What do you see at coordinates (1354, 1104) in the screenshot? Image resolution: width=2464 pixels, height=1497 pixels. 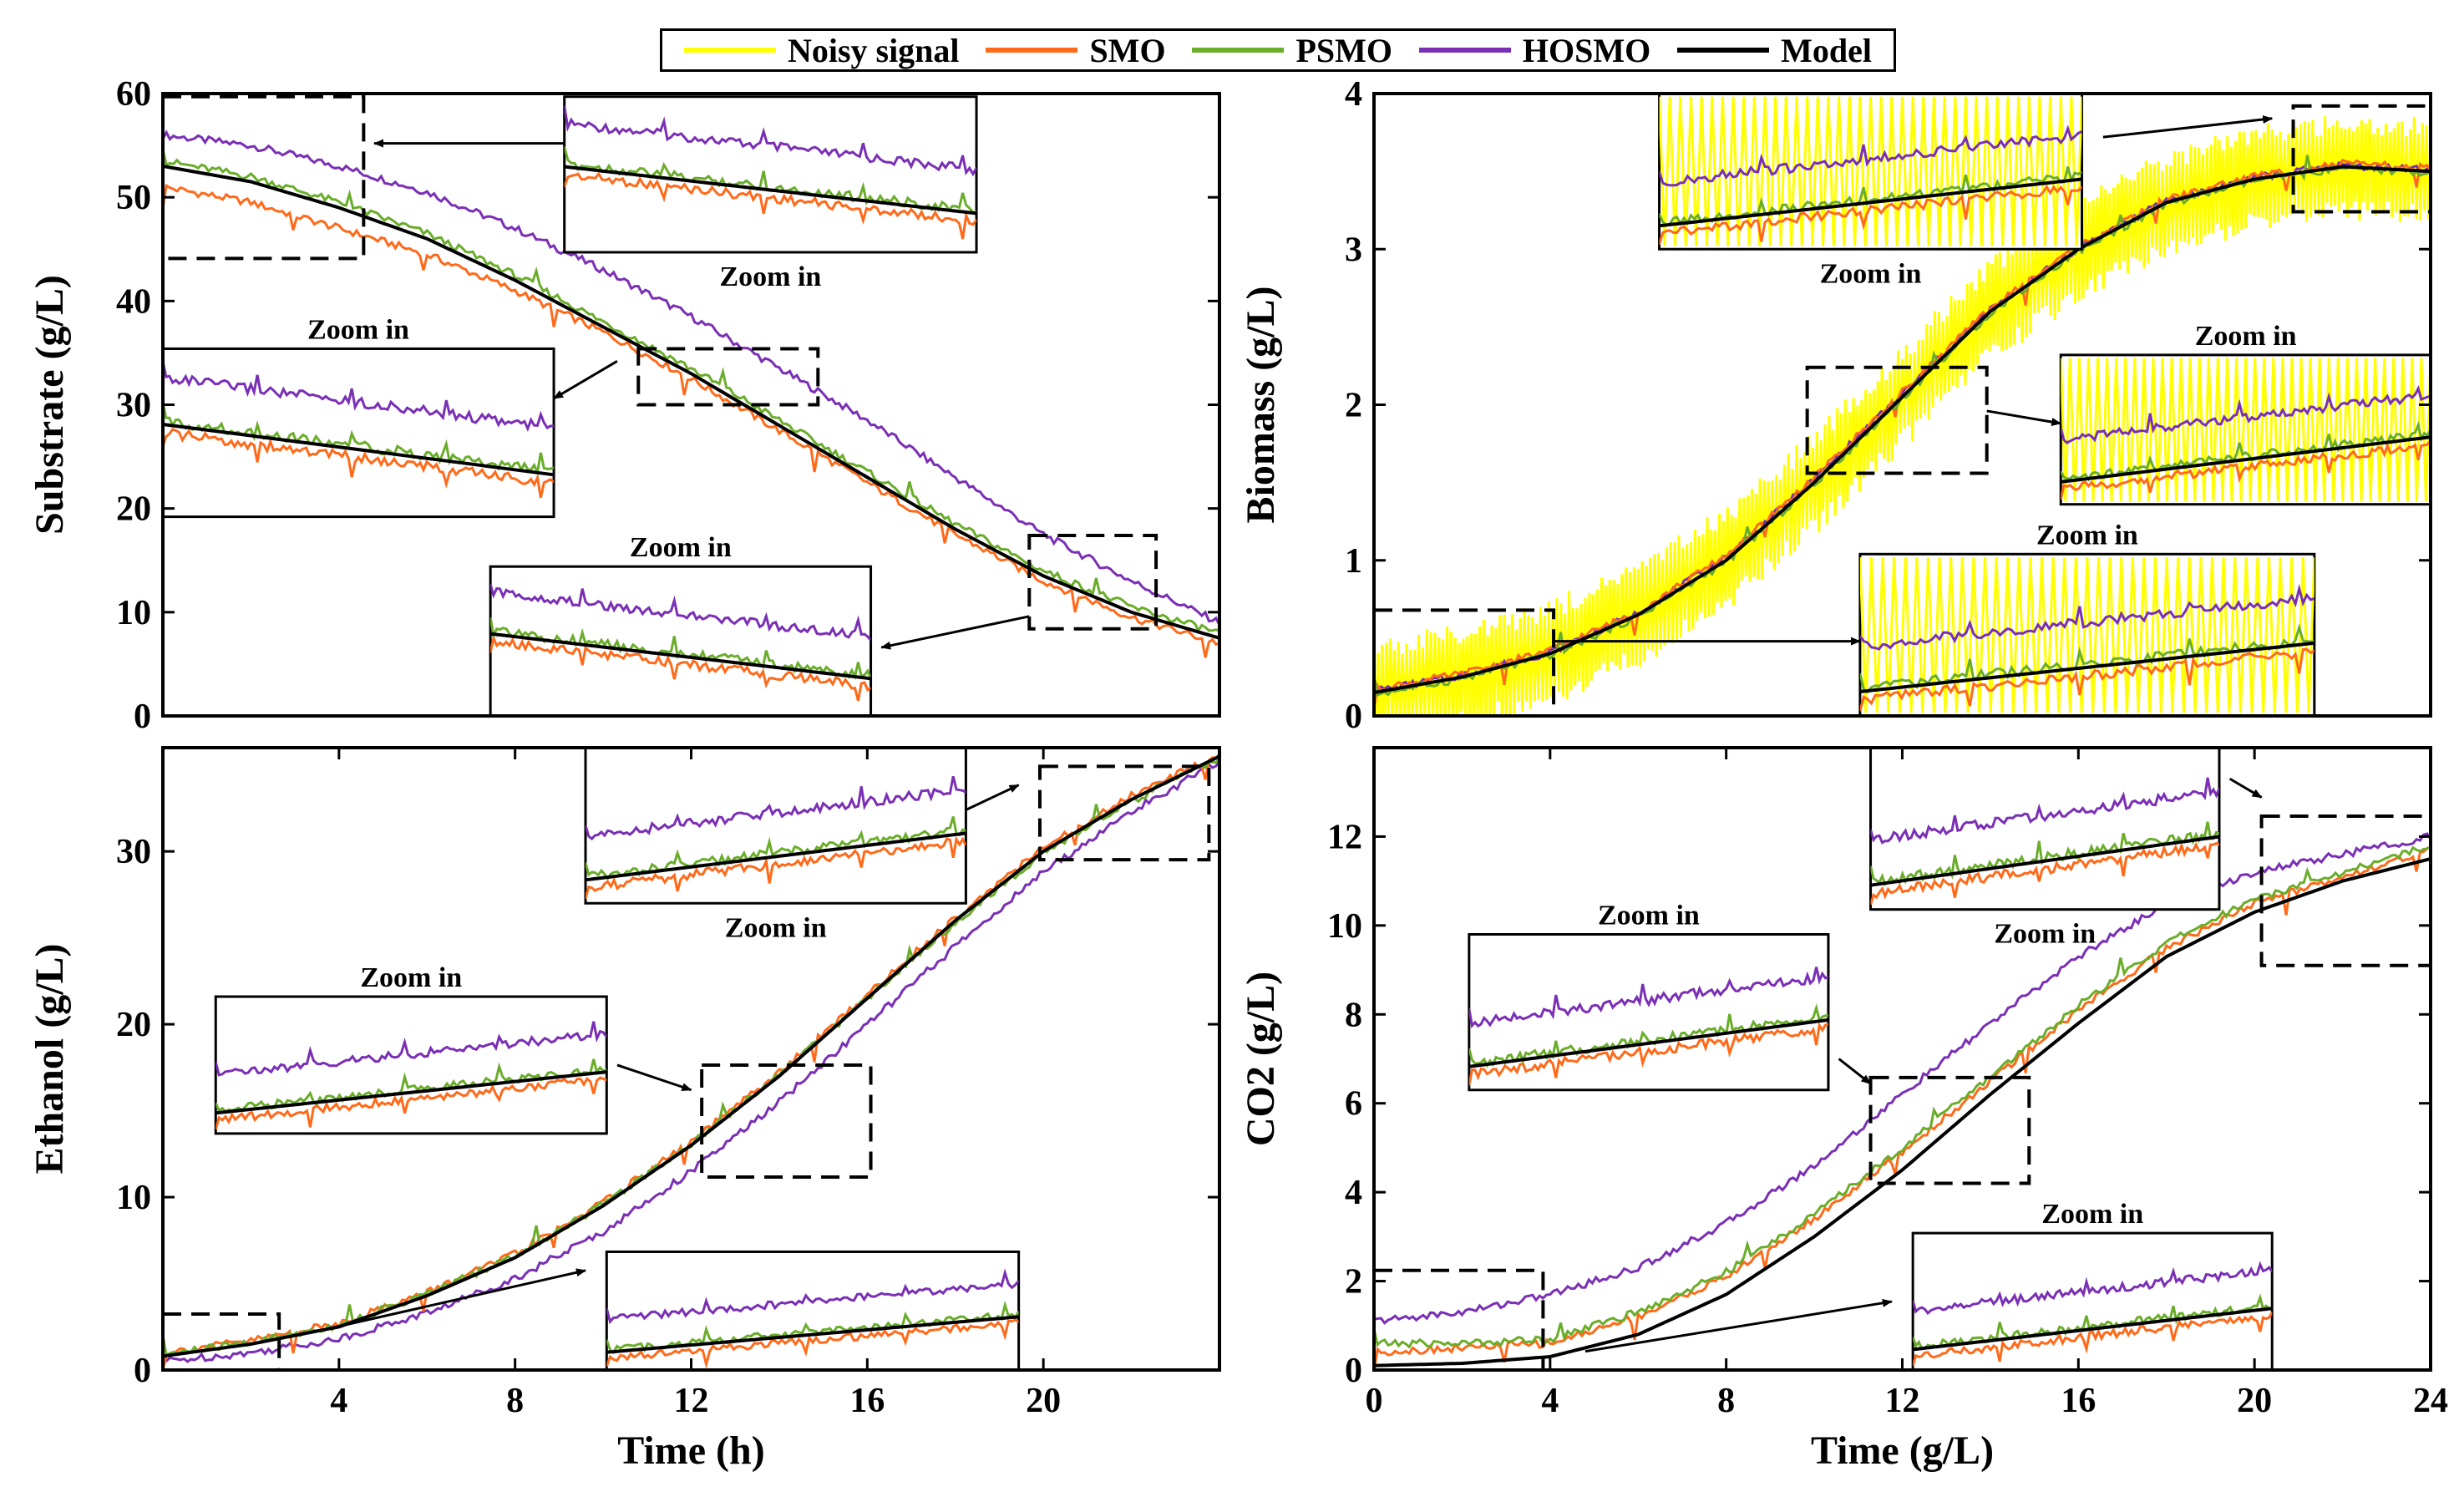 I see `y-tick-label: 6` at bounding box center [1354, 1104].